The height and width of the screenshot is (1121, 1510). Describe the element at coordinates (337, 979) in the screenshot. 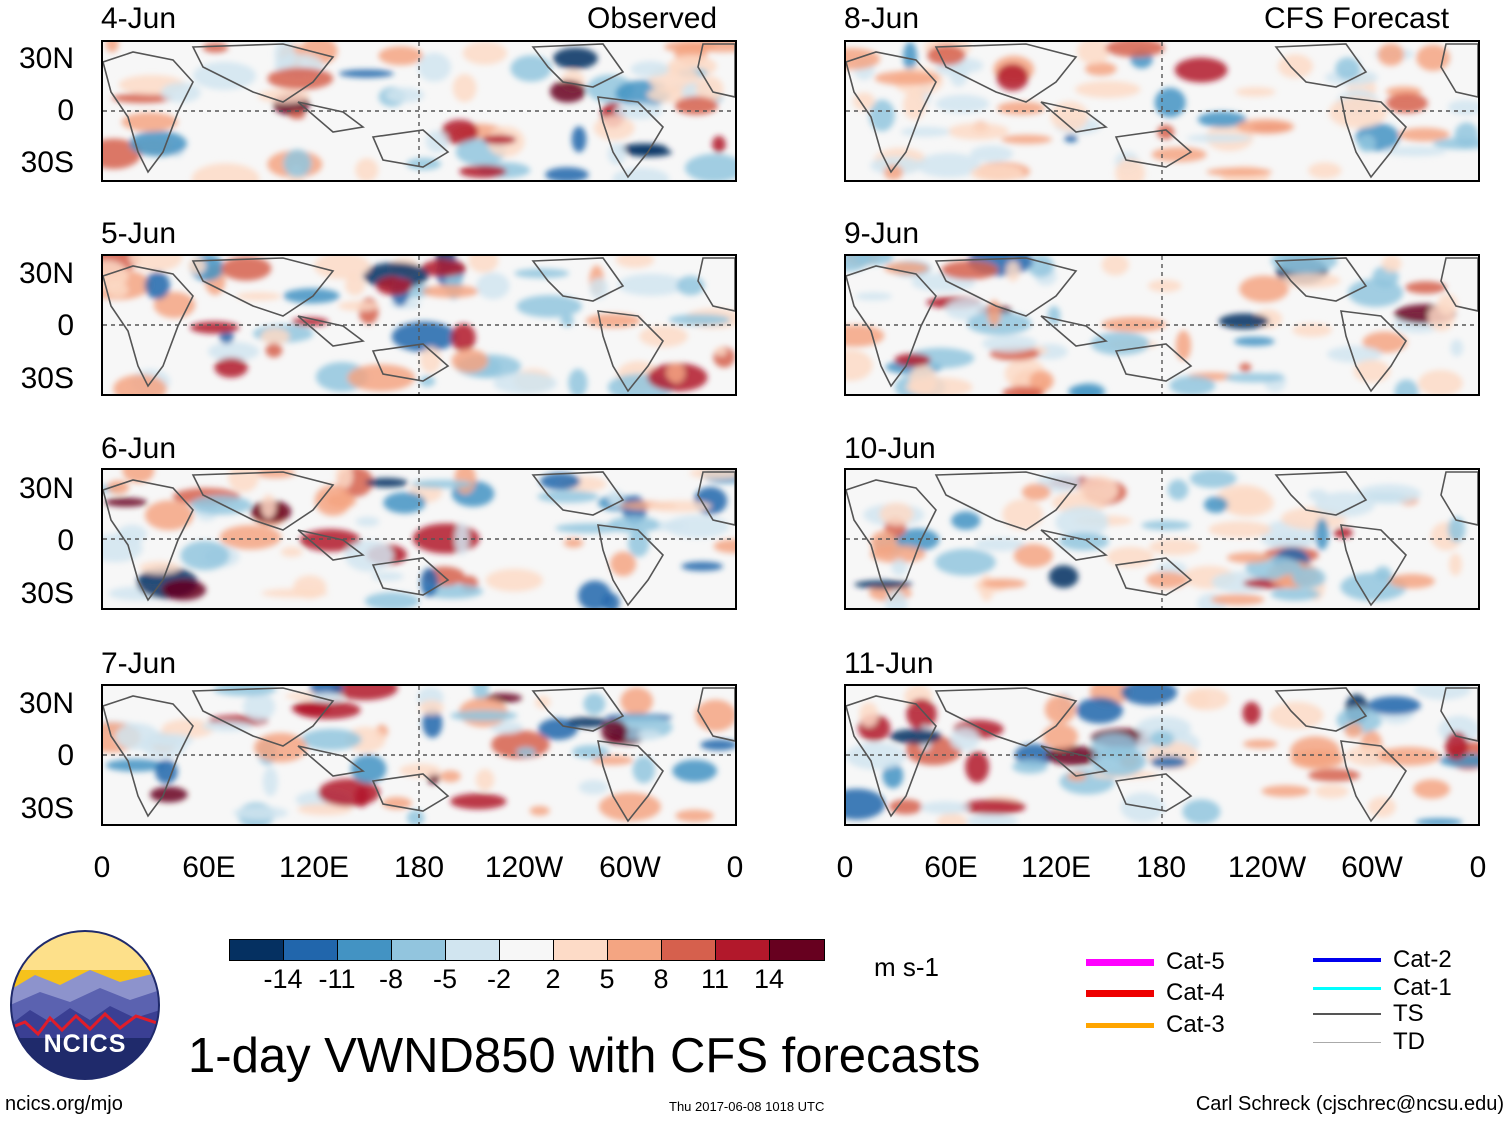

I see `colorbar-tick-label: -11` at that location.